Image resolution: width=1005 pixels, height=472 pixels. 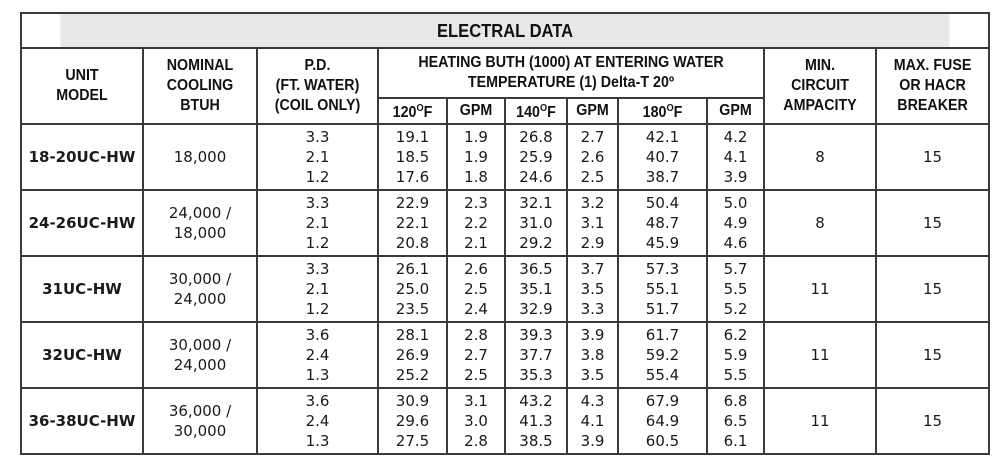 What do you see at coordinates (82, 95) in the screenshot?
I see `text-line: MODEL` at bounding box center [82, 95].